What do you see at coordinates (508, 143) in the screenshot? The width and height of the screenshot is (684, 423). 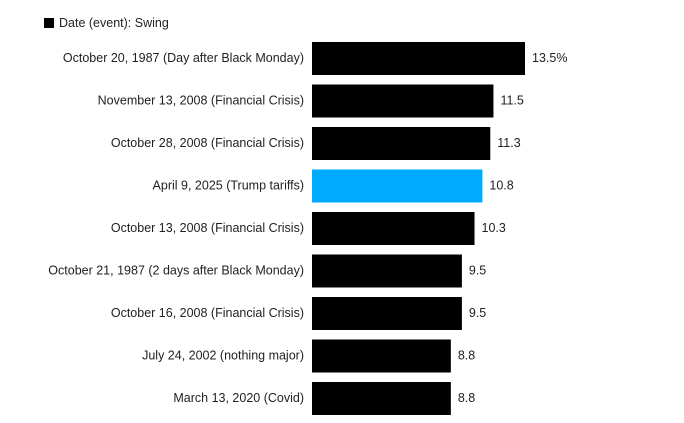 I see `value-label-2: 11.3` at bounding box center [508, 143].